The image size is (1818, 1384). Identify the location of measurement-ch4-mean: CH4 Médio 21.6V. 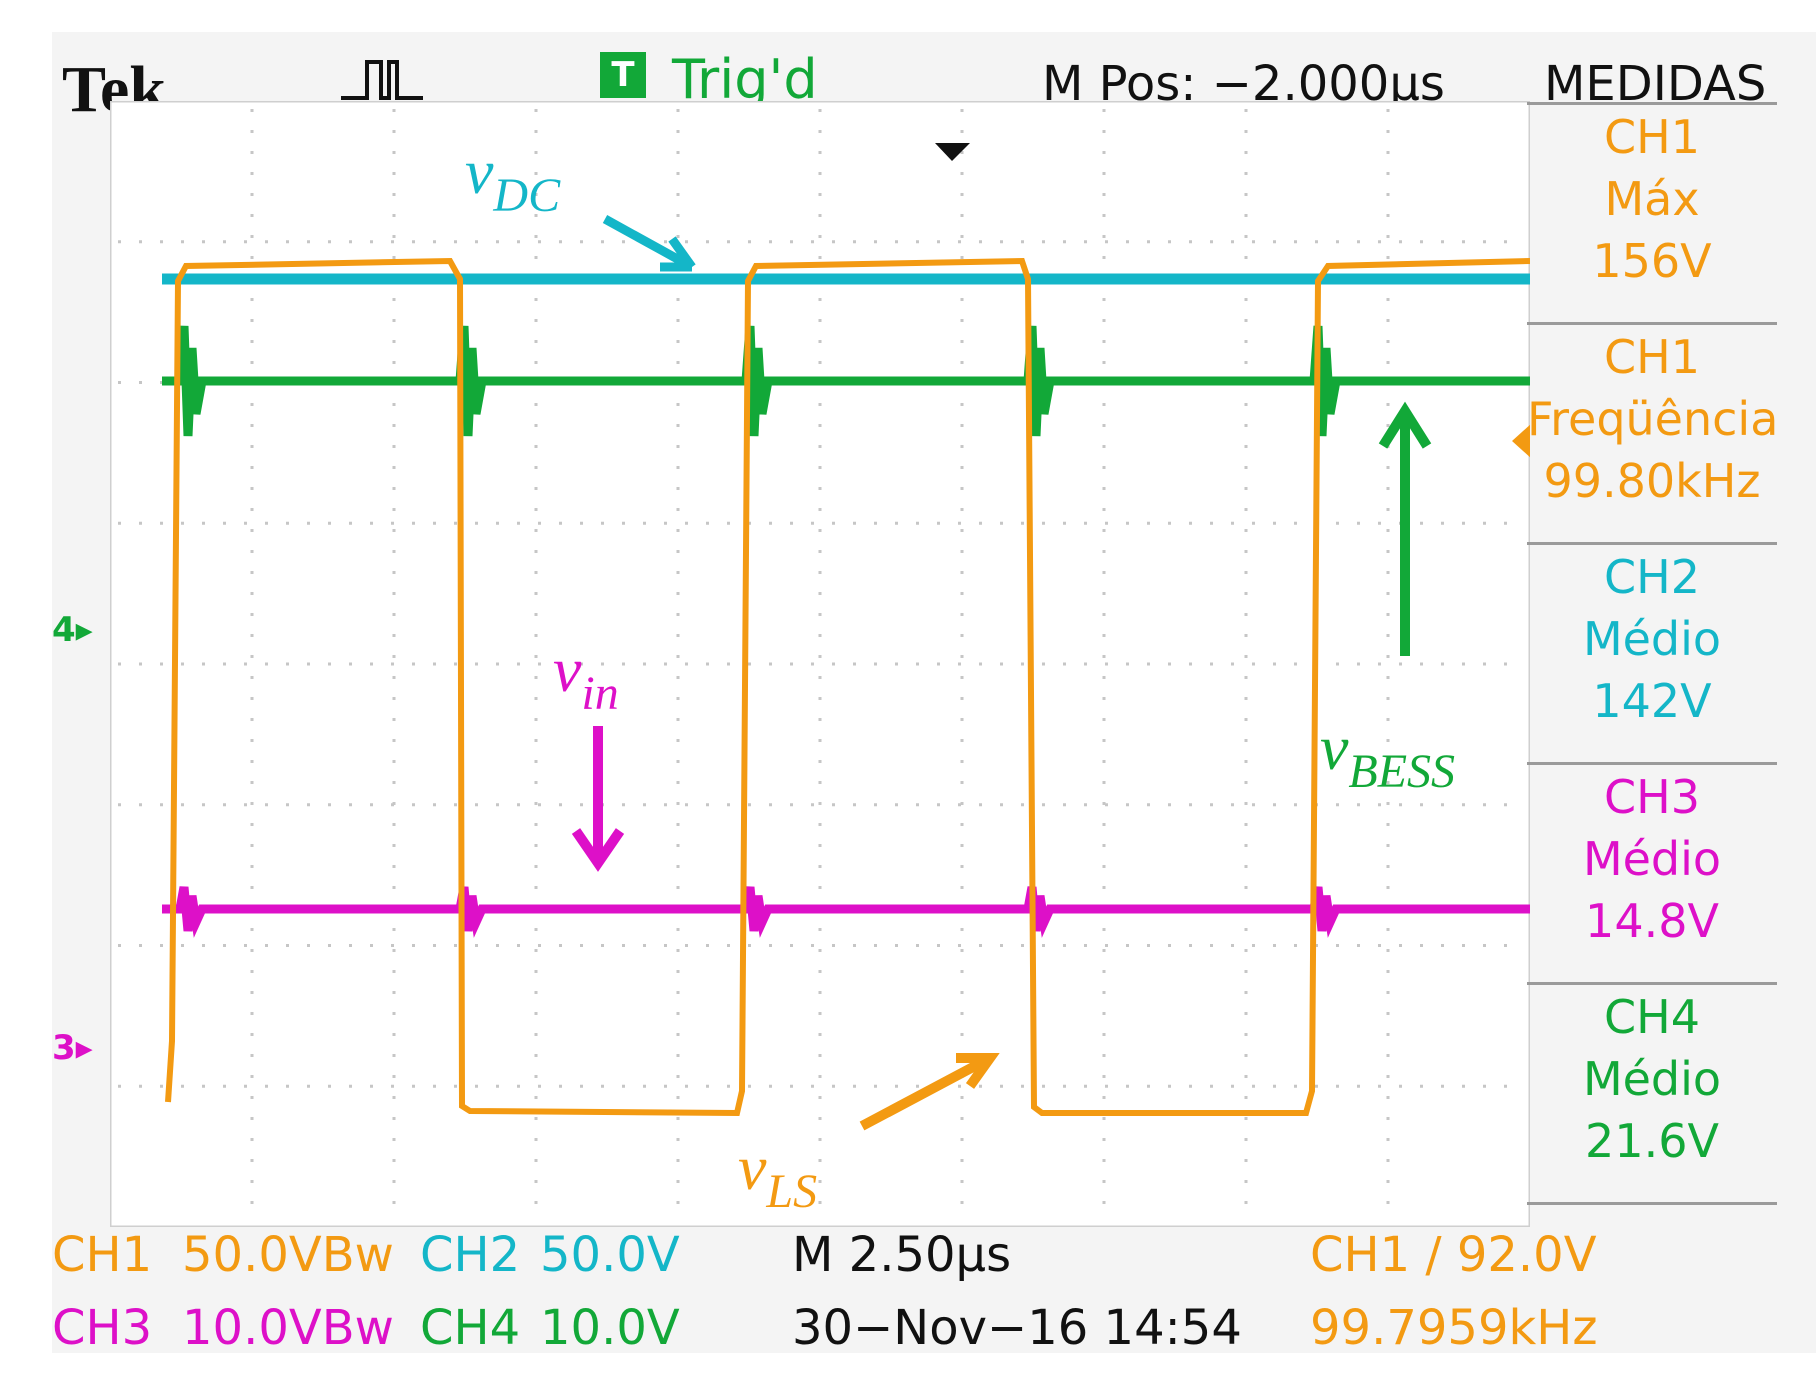
(1652, 1079).